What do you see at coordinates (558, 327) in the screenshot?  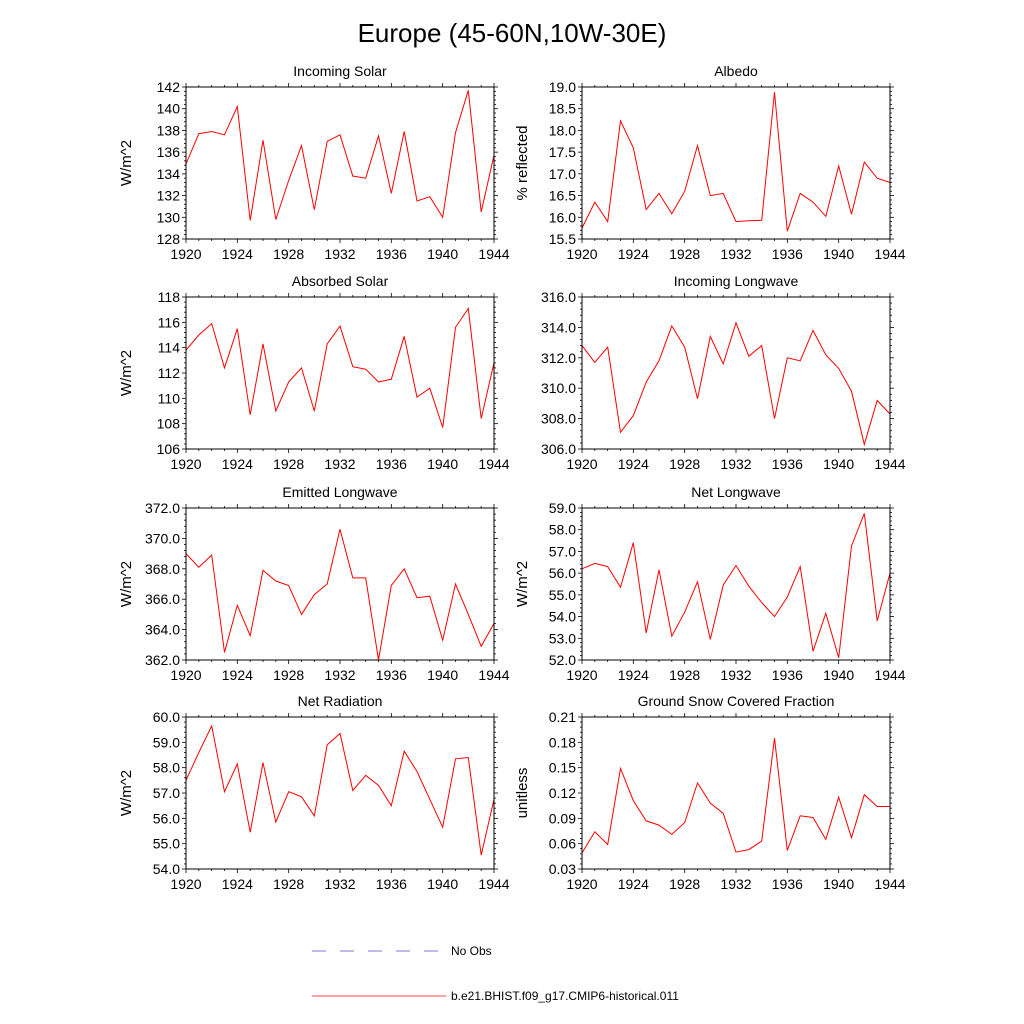 I see `y-tick-label: 314.0` at bounding box center [558, 327].